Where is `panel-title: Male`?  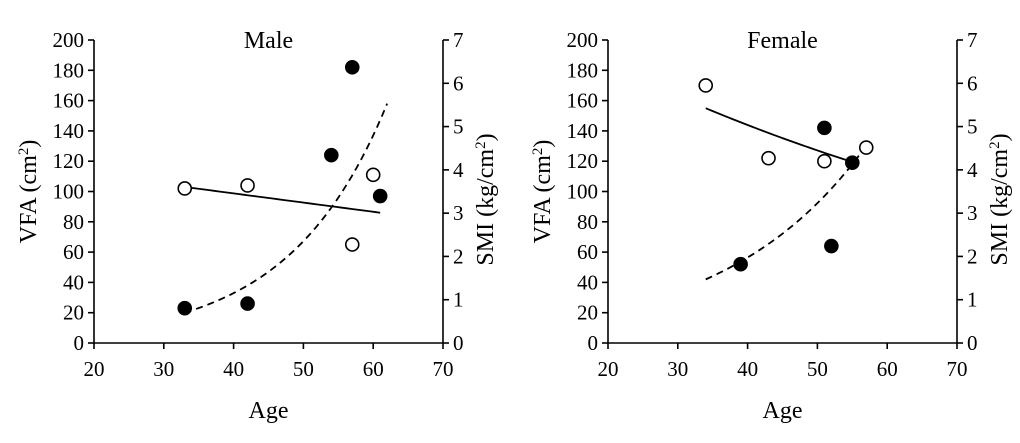
panel-title: Male is located at coordinates (268, 41).